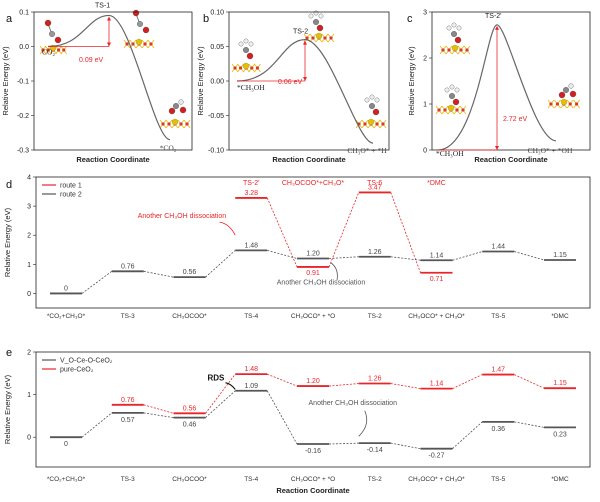 This screenshot has height=502, width=600. Describe the element at coordinates (251, 183) in the screenshot. I see `state-title-d: TS-2'` at that location.